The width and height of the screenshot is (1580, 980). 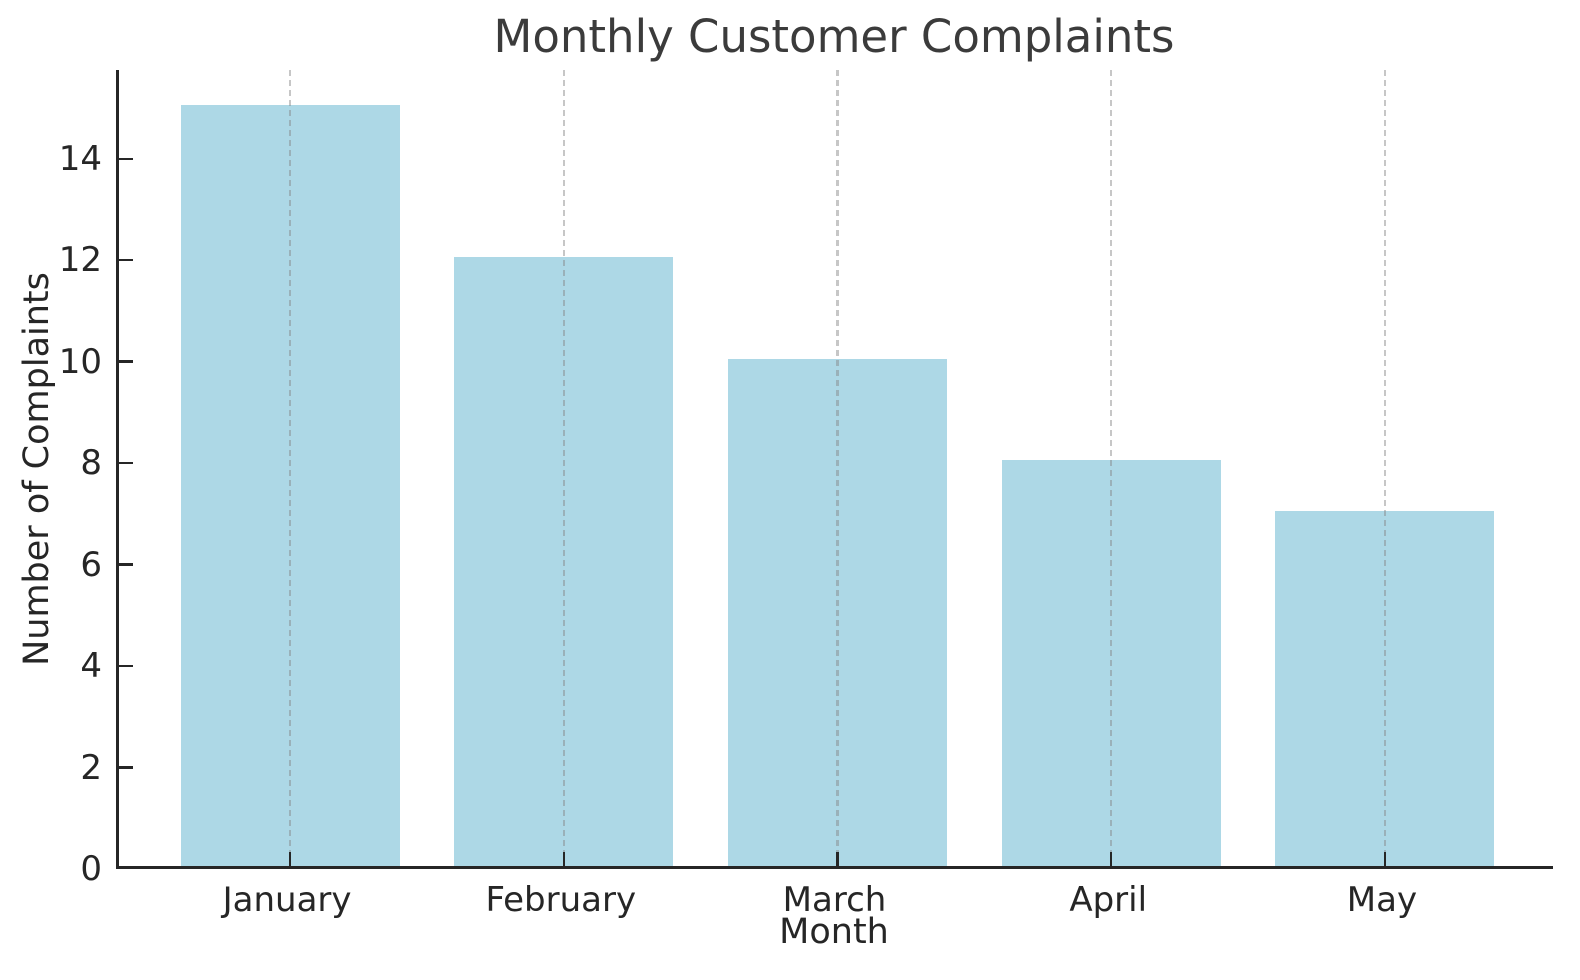 What do you see at coordinates (564, 859) in the screenshot?
I see `x-tick-february` at bounding box center [564, 859].